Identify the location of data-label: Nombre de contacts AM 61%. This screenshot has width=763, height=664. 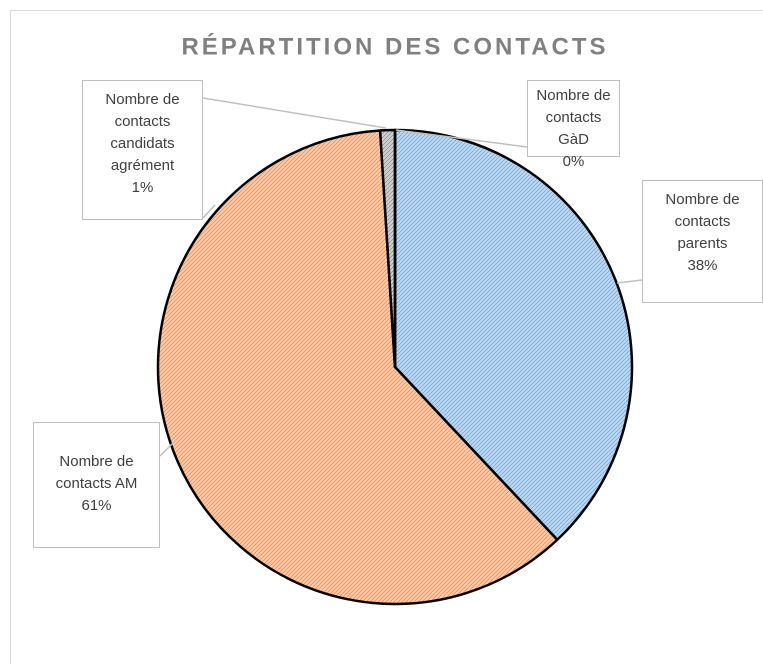
(96, 485).